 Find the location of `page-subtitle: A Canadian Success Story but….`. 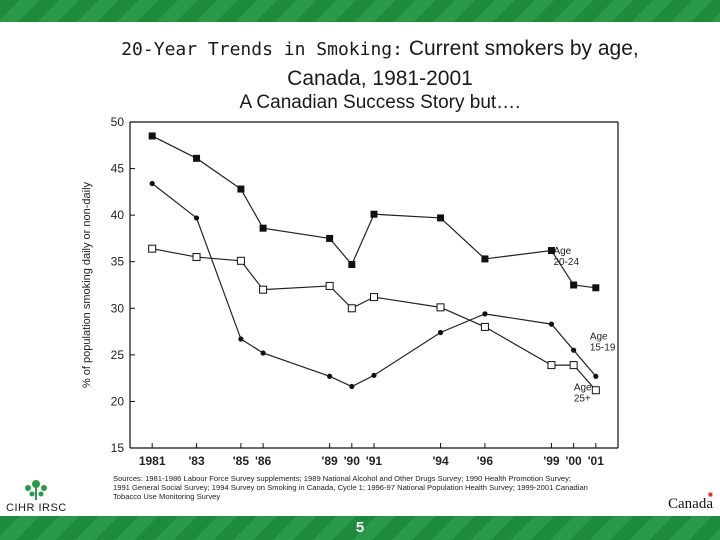

page-subtitle: A Canadian Success Story but…. is located at coordinates (380, 102).